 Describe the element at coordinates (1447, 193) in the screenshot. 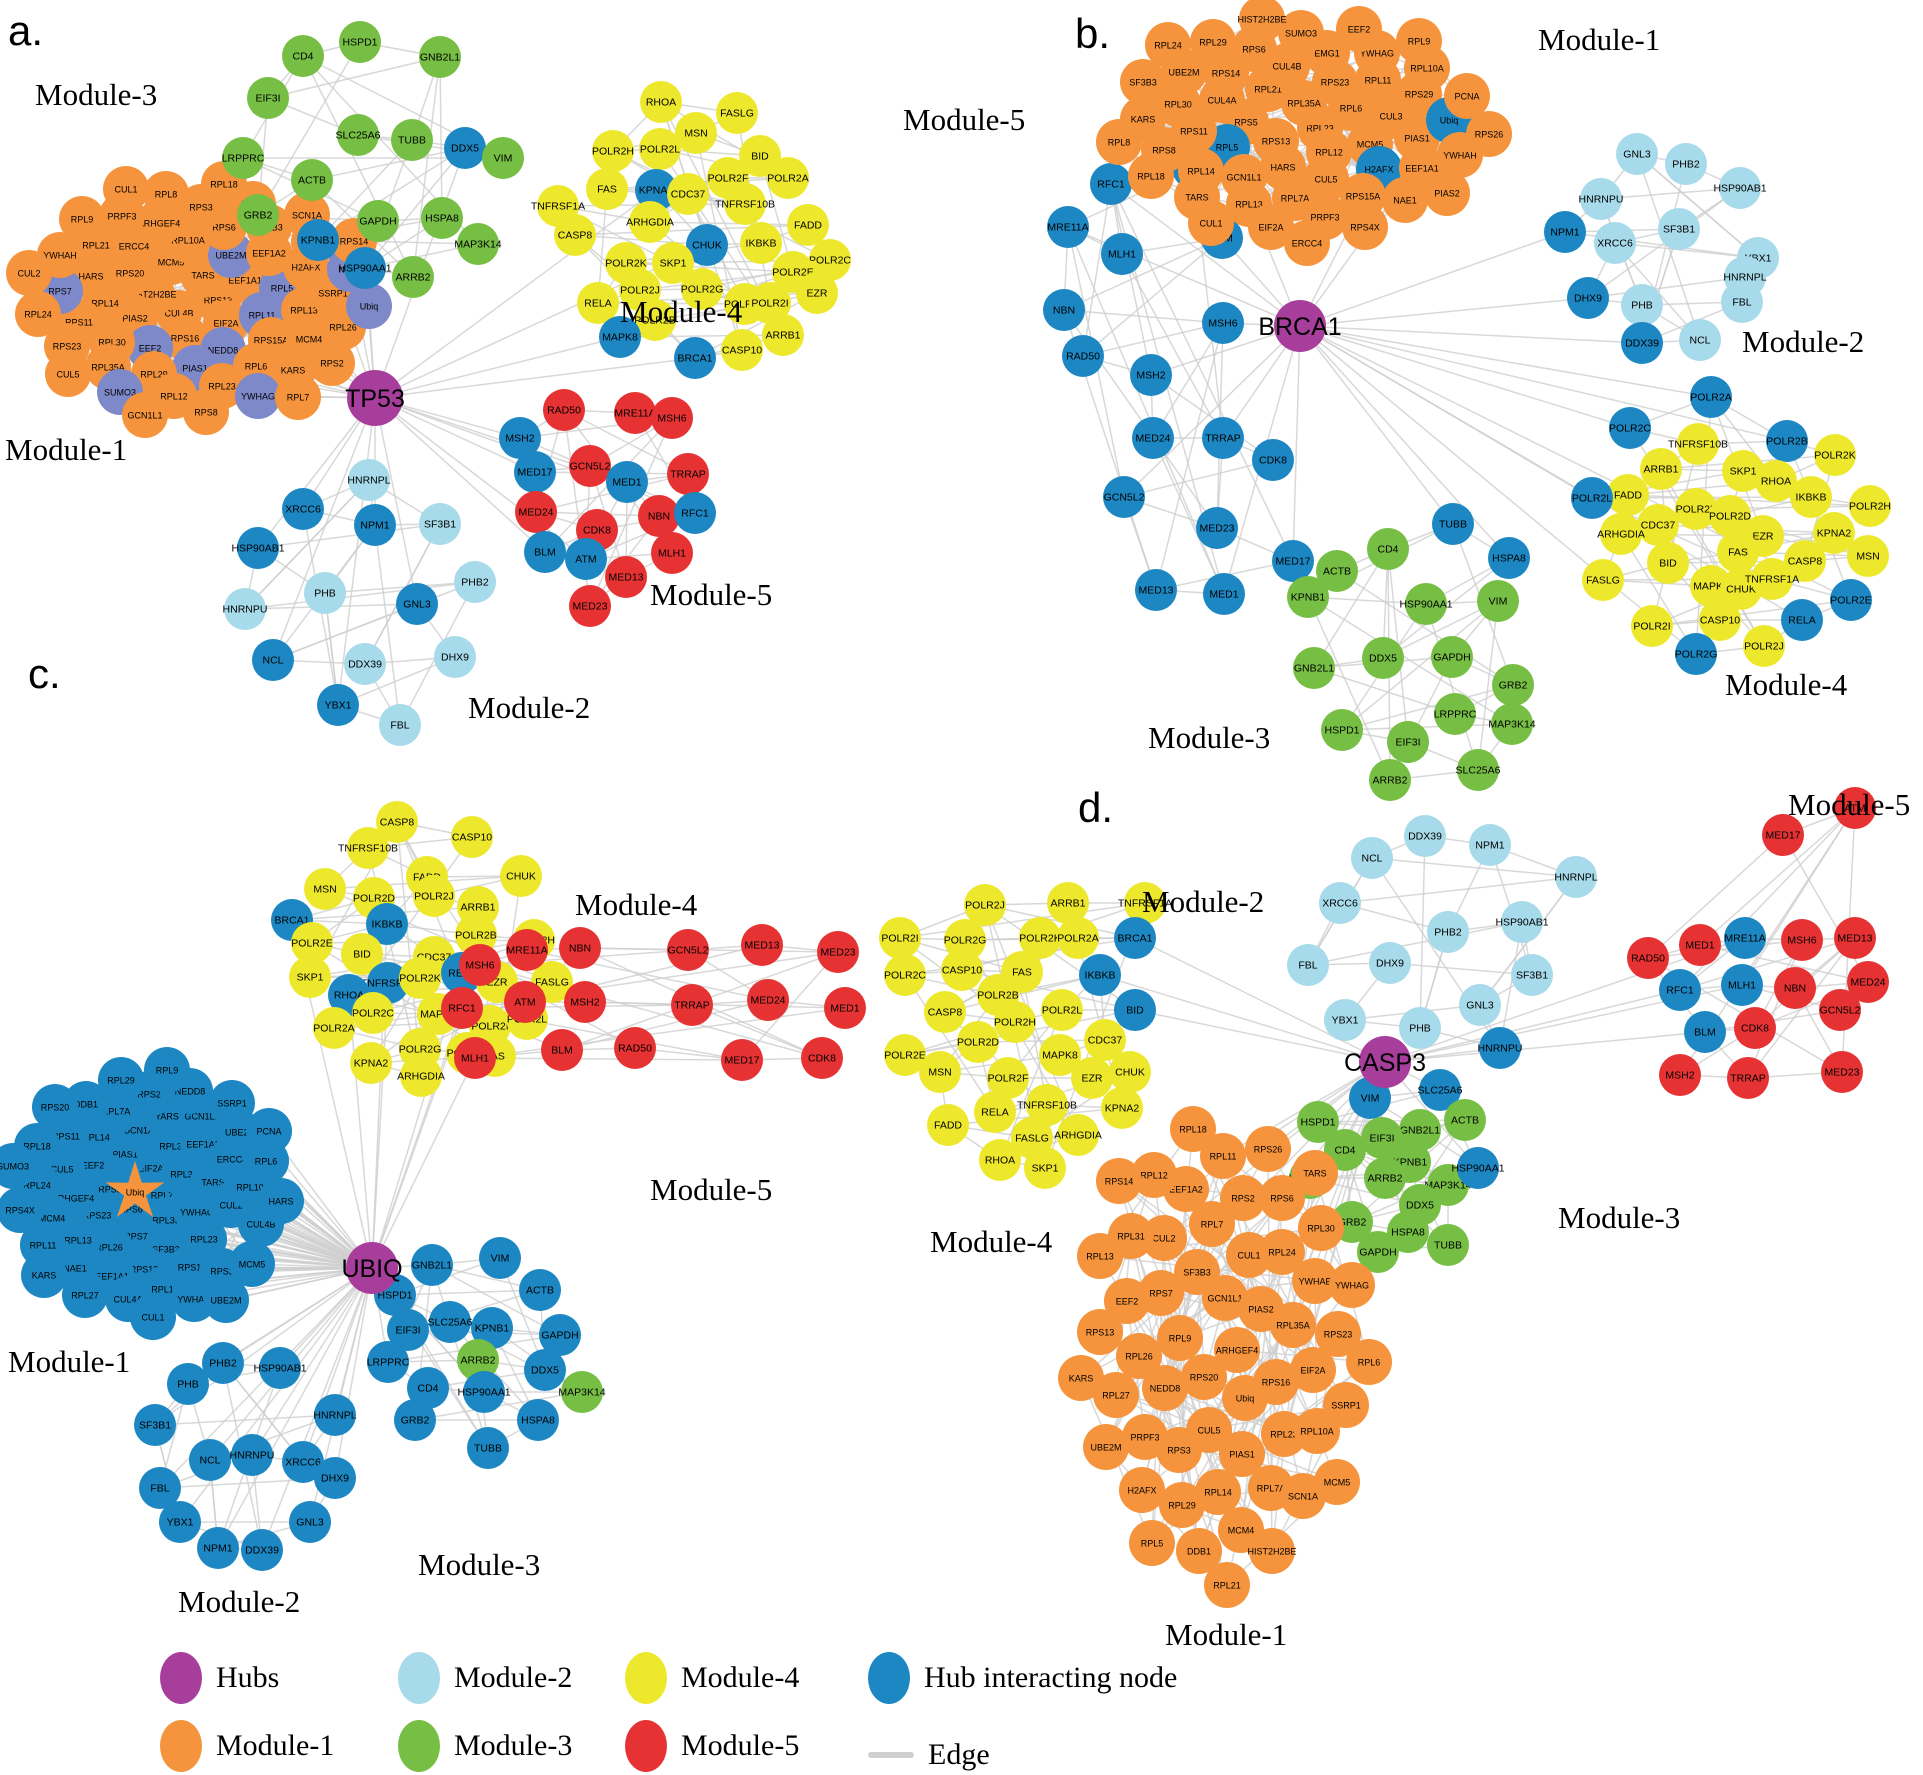

I see `node-PIAS2: PIAS2` at that location.